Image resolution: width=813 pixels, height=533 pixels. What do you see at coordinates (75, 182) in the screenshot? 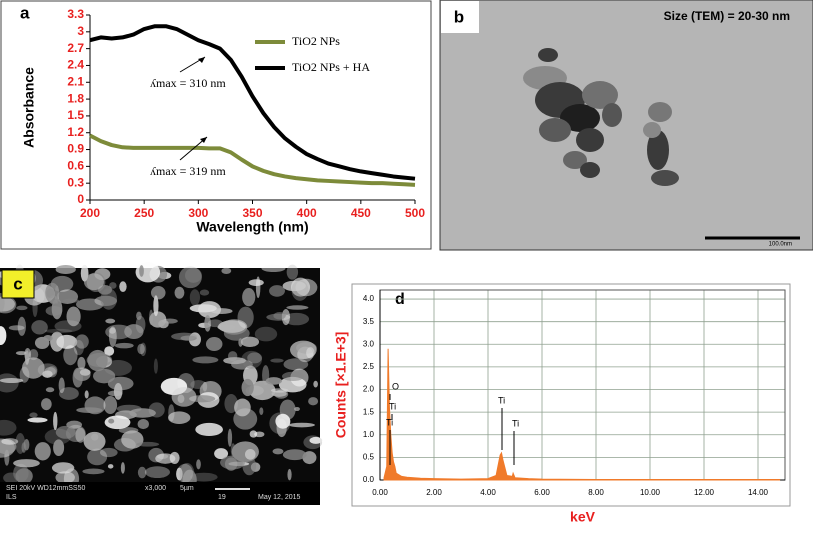
I see `y-tick-label: 0.3` at bounding box center [75, 182].